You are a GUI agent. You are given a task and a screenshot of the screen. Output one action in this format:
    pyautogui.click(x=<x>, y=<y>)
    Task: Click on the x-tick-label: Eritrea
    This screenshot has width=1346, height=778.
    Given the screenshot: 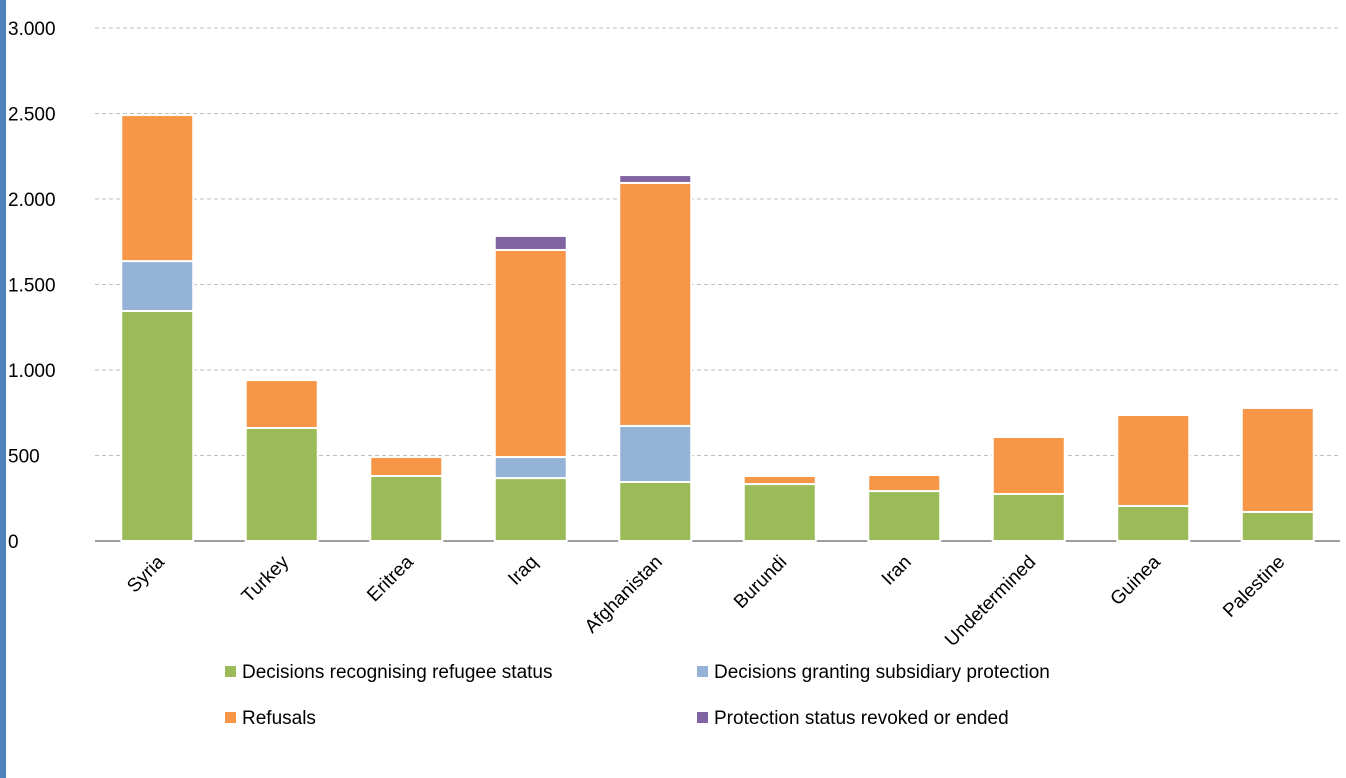 What is the action you would take?
    pyautogui.click(x=390, y=578)
    